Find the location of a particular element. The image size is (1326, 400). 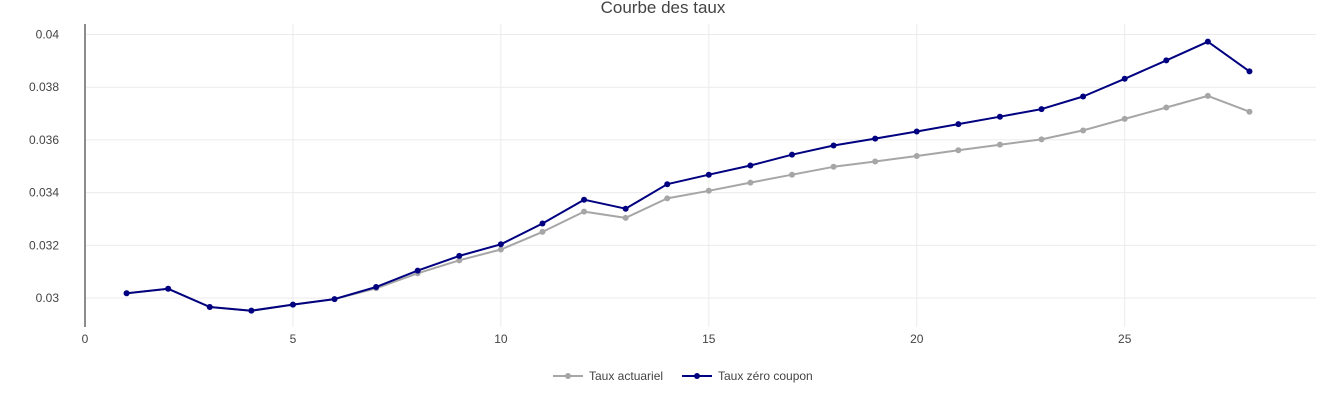

legend-item-taux-zero-coupon: Taux zéro coupon is located at coordinates (747, 376).